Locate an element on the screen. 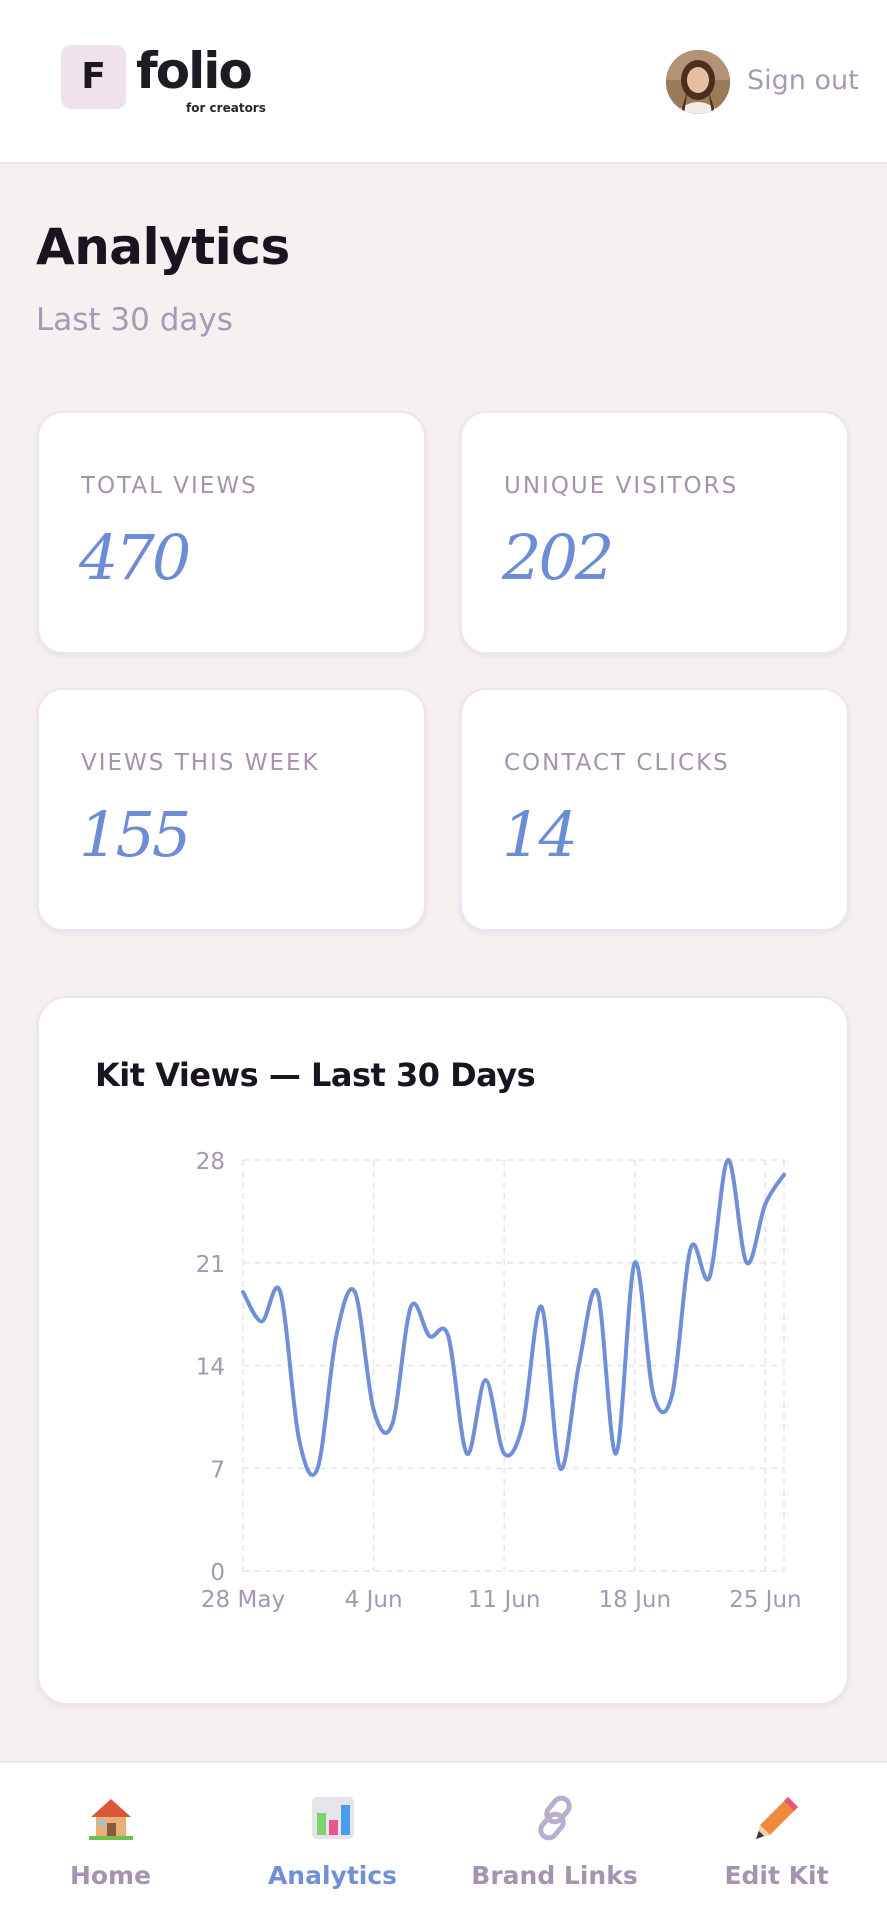 Image resolution: width=887 pixels, height=1920 pixels. y-tick-label: 21 is located at coordinates (210, 1265).